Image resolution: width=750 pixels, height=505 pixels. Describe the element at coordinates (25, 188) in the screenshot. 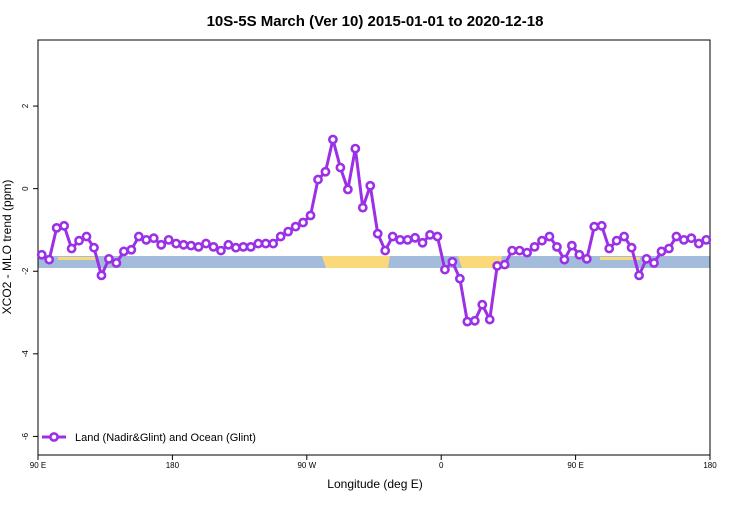

I see `y-tick-label: 0` at that location.